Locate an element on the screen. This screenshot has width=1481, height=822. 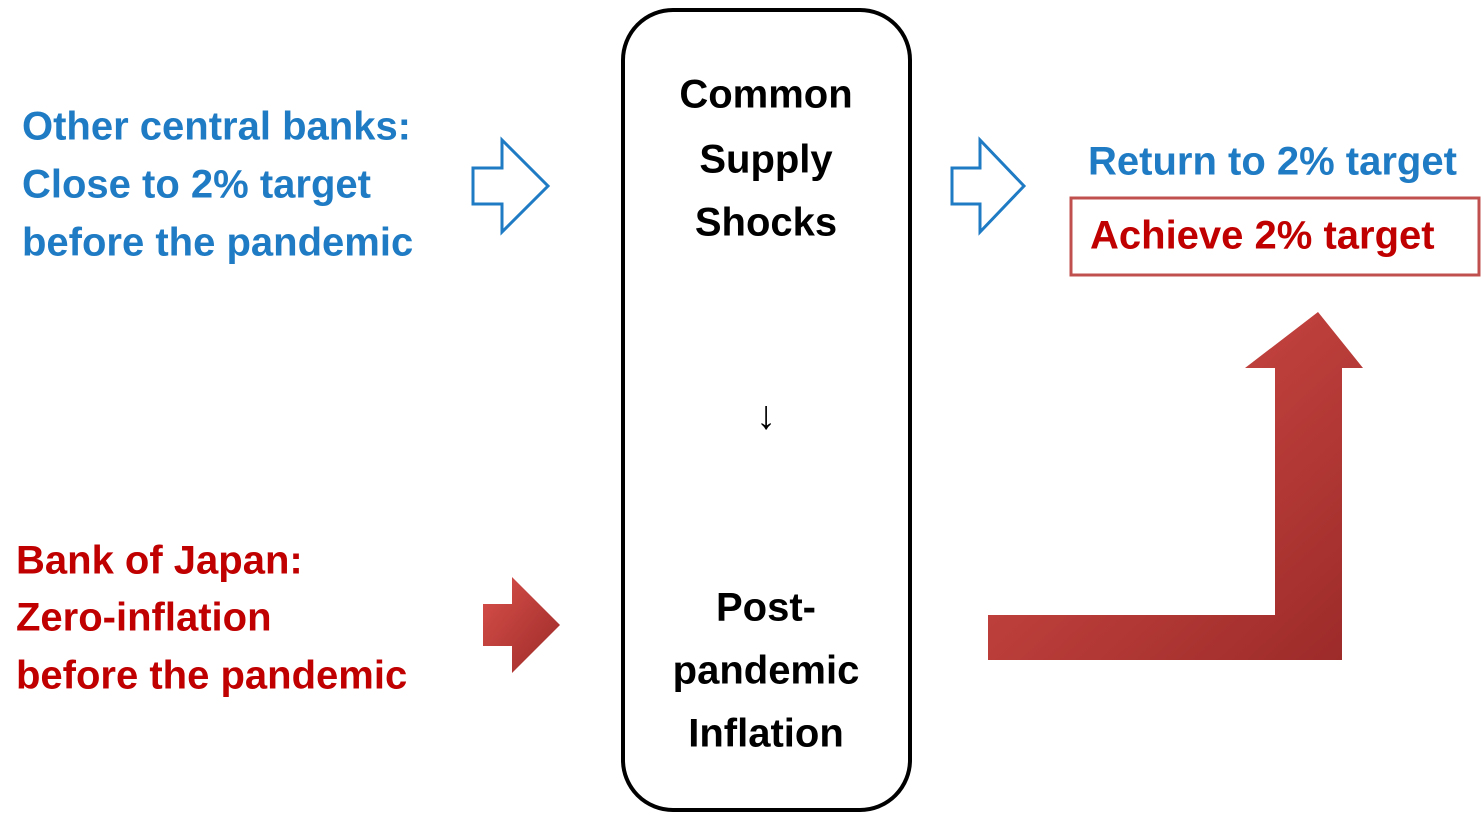
label: Bank of Japan: is located at coordinates (159, 561).